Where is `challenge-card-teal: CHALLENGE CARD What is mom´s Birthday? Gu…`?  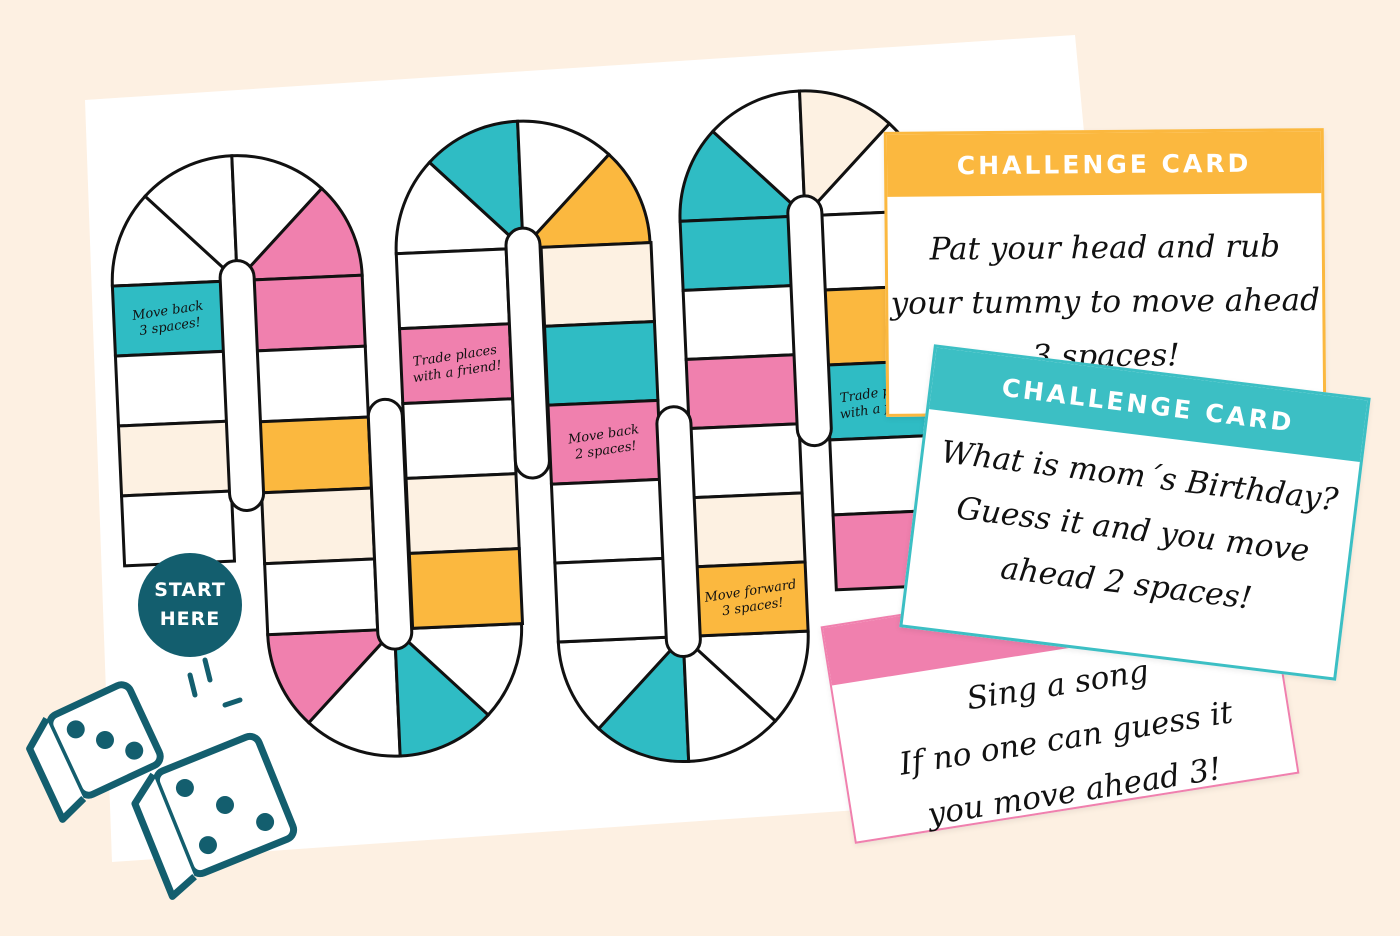
challenge-card-teal: CHALLENGE CARD What is mom´s Birthday? Gu… is located at coordinates (1135, 512).